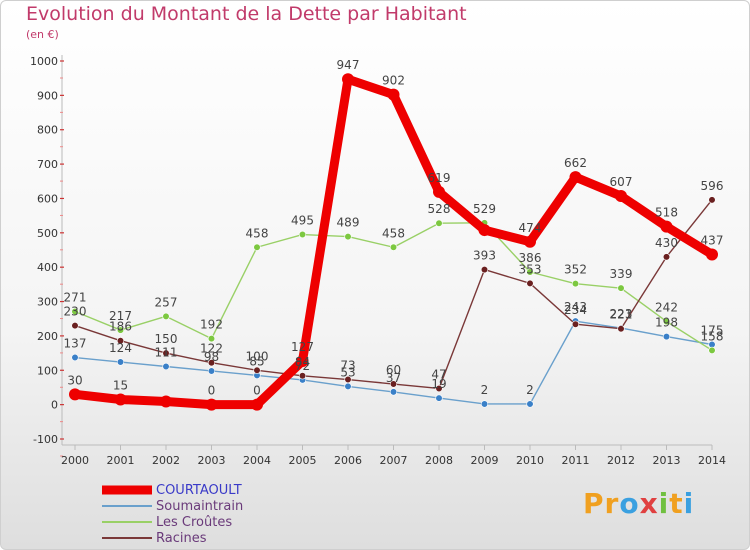  What do you see at coordinates (47, 164) in the screenshot?
I see `y-tick-label: 700` at bounding box center [47, 164].